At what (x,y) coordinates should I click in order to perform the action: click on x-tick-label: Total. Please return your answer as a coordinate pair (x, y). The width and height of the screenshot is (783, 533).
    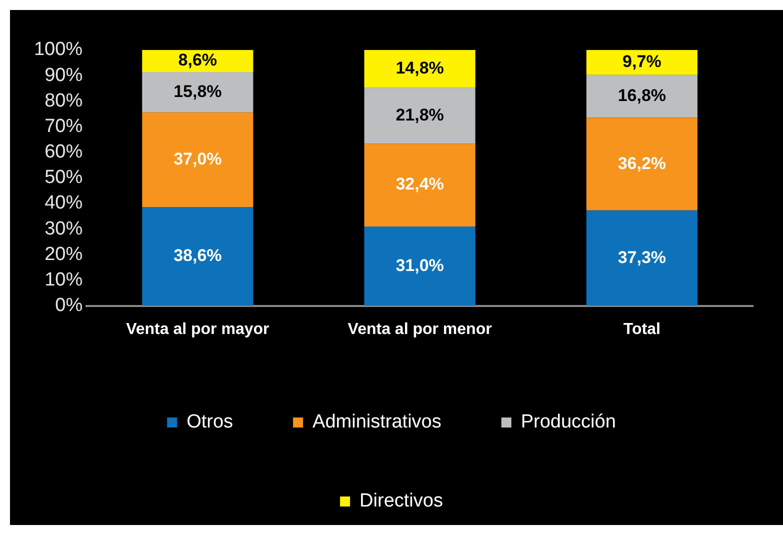
    Looking at the image, I should click on (641, 329).